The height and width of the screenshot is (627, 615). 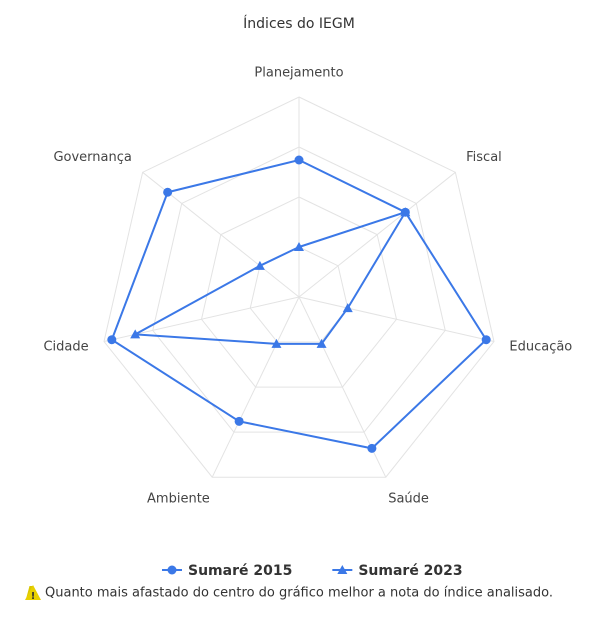 What do you see at coordinates (240, 571) in the screenshot?
I see `legend-label: Sumaré 2015` at bounding box center [240, 571].